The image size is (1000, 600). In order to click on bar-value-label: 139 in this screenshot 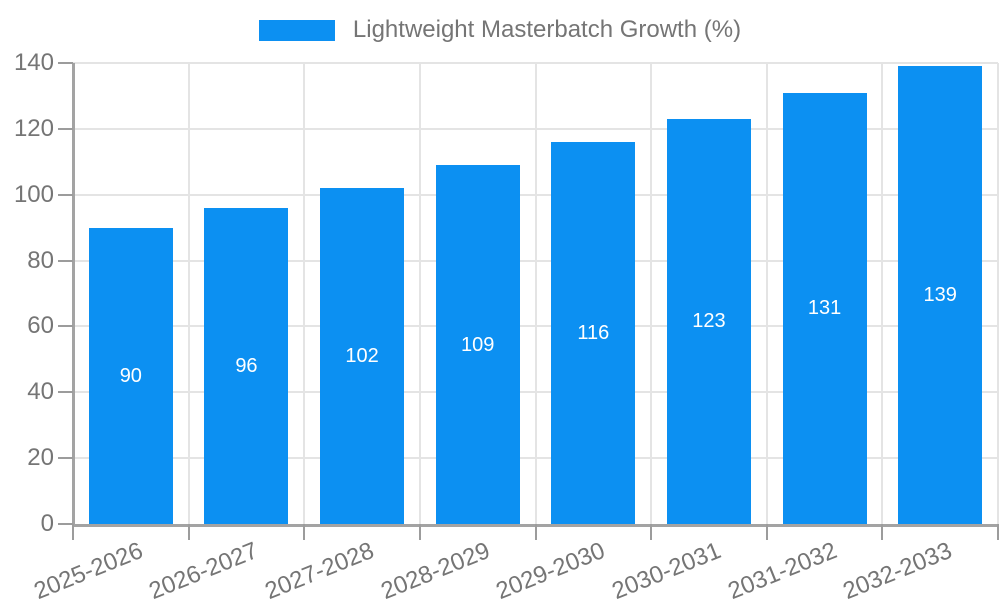, I will do `click(940, 295)`.